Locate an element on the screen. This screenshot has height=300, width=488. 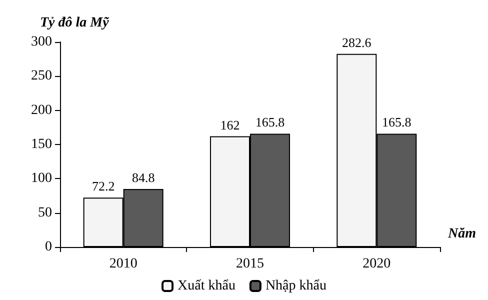
legend-label: Nhập khẩu is located at coordinates (295, 286).